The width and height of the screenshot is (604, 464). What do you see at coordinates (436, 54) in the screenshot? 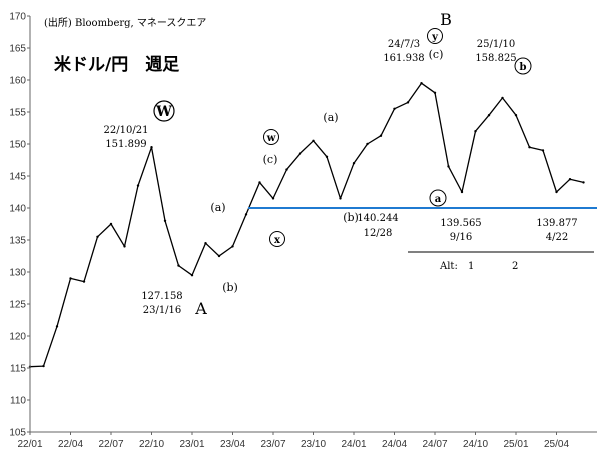
I see `wave-label-c-second: (c)` at bounding box center [436, 54].